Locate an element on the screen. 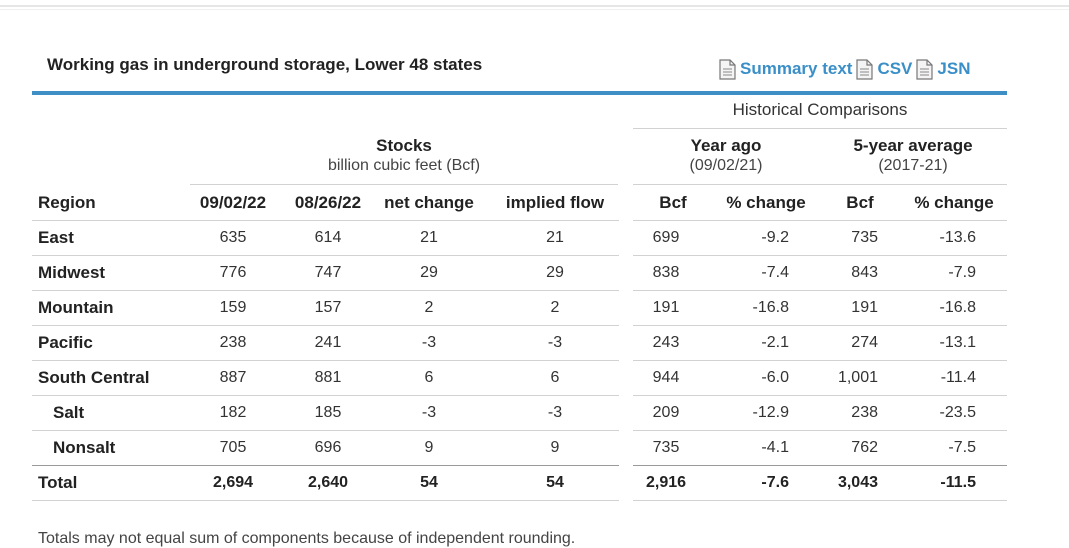 This screenshot has height=548, width=1069. table-cell: 747 is located at coordinates (328, 272).